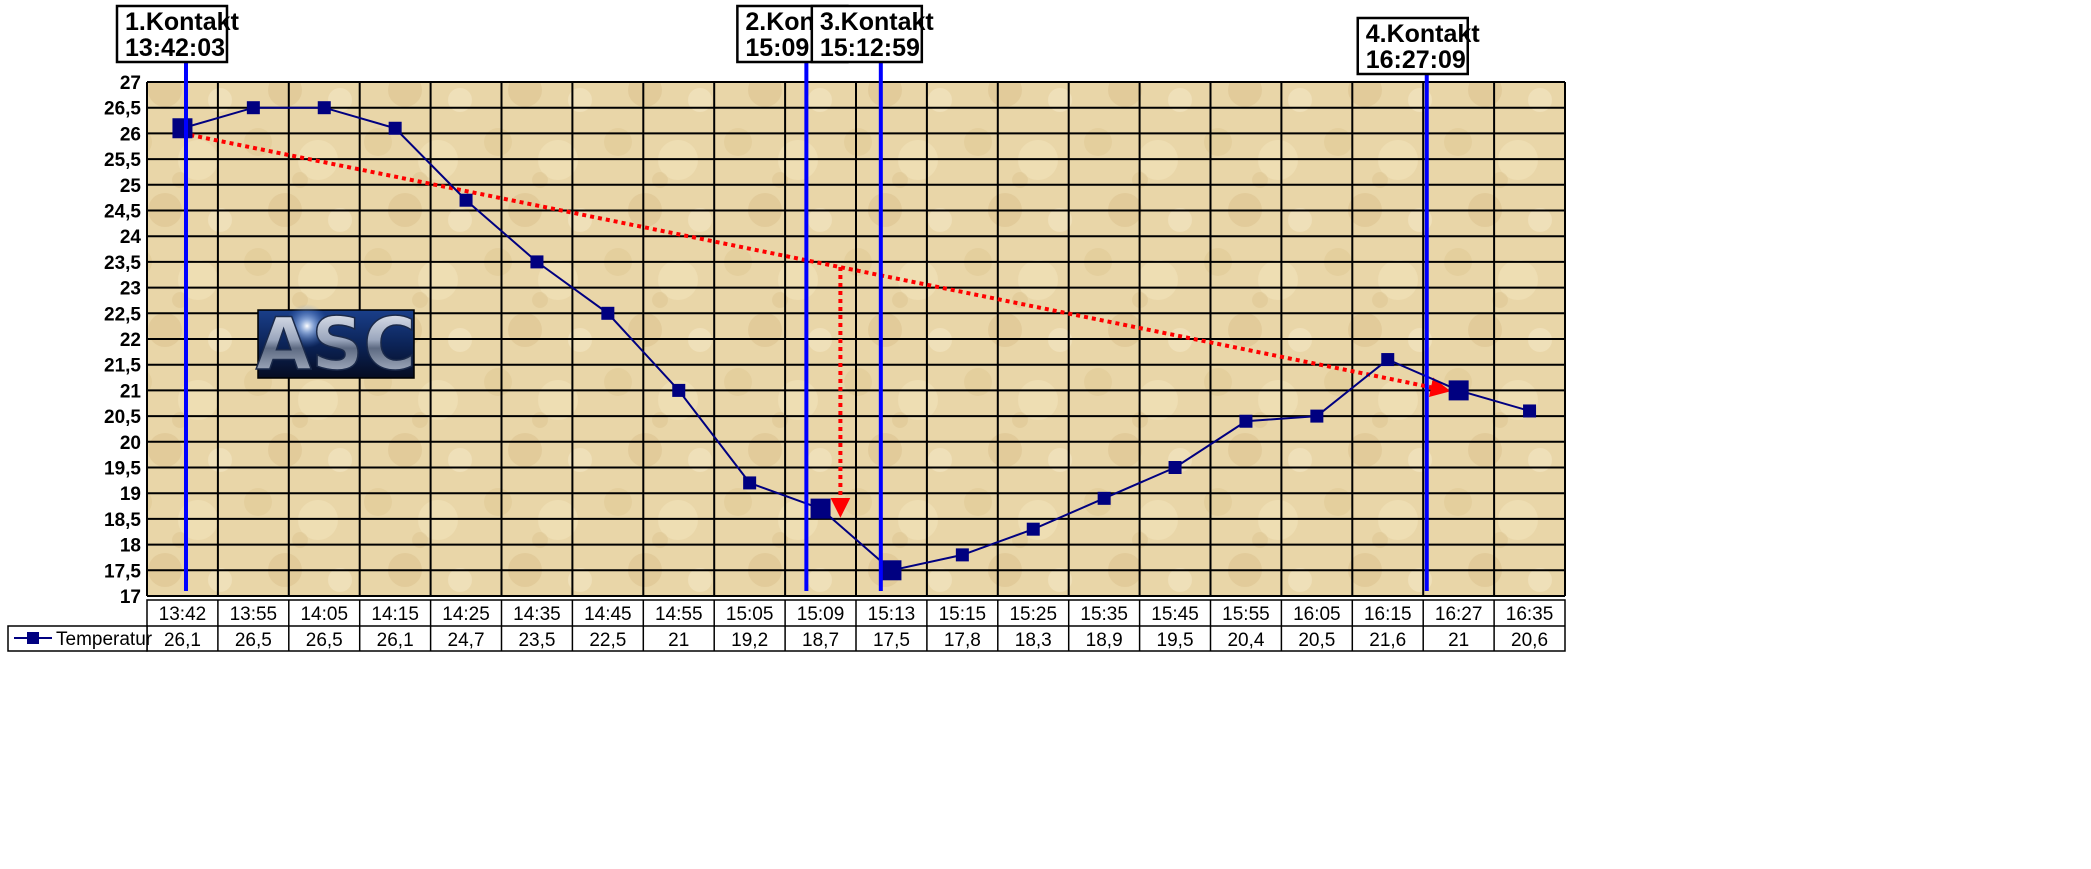  What do you see at coordinates (870, 48) in the screenshot?
I see `contact-time: 15:12:59` at bounding box center [870, 48].